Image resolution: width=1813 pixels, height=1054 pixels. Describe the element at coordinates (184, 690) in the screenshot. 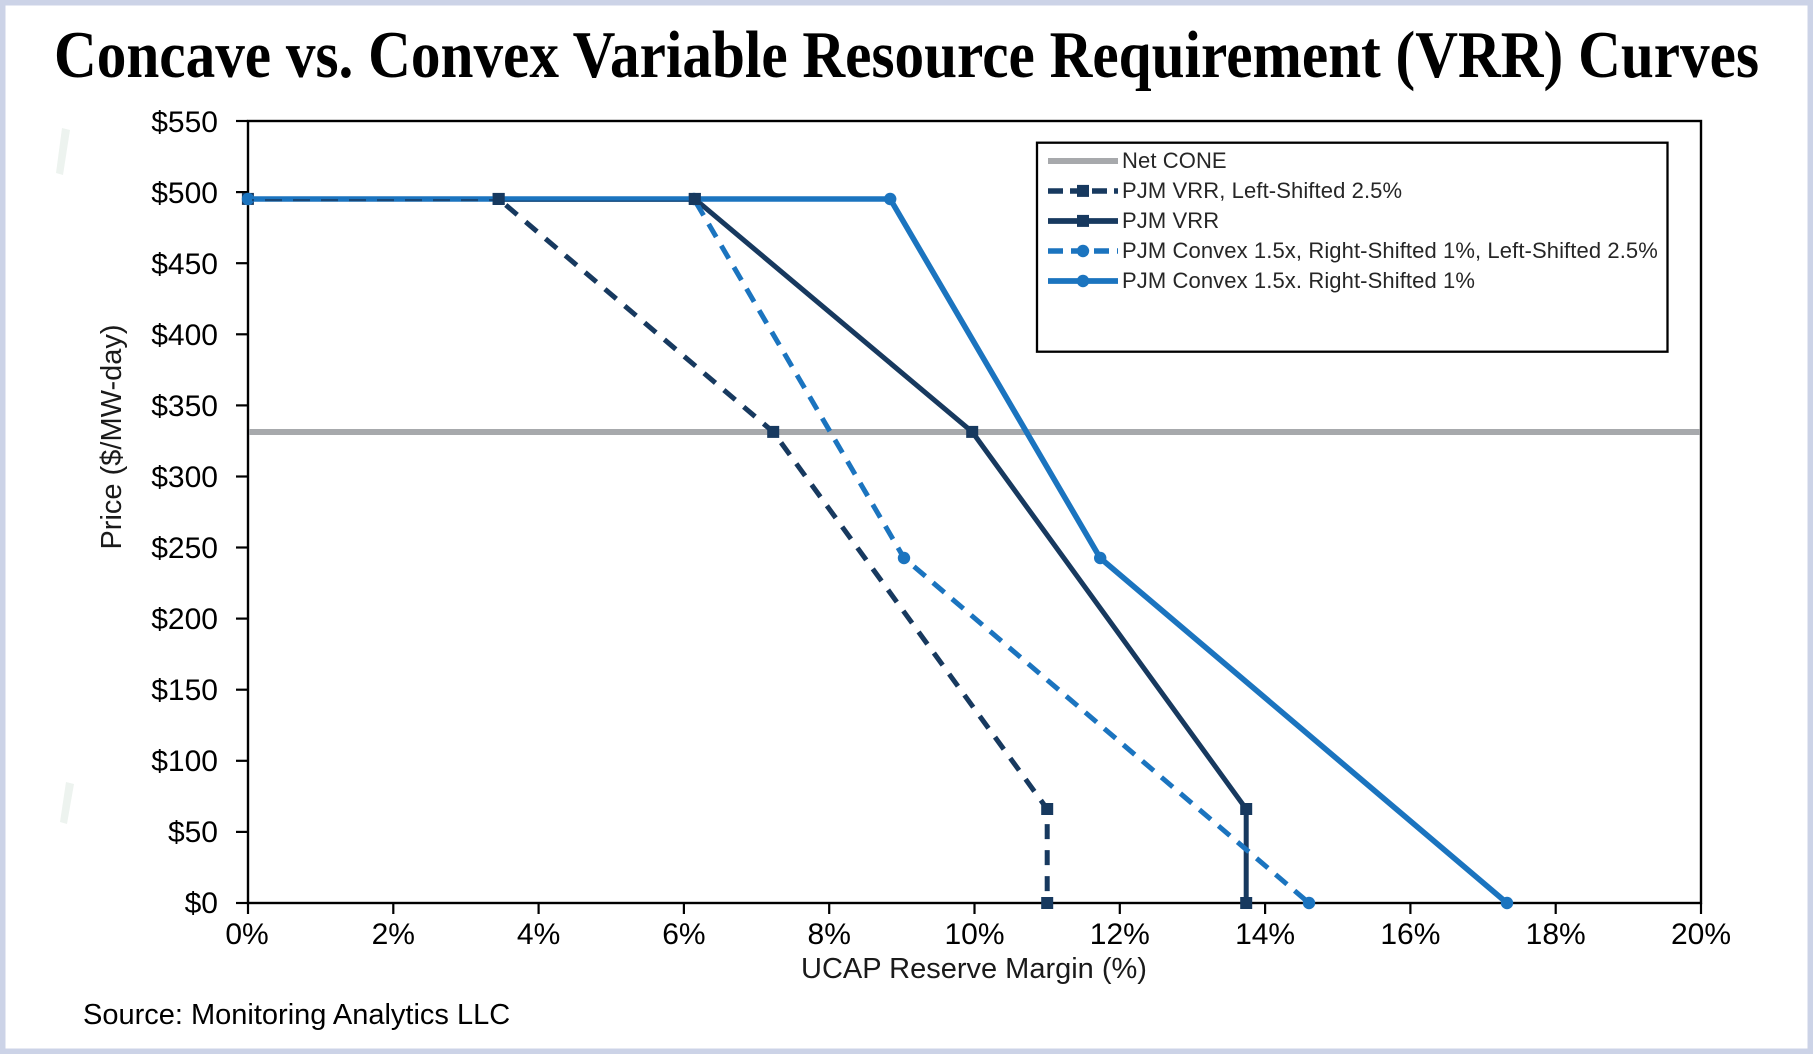

I see `svg-text: $150` at that location.